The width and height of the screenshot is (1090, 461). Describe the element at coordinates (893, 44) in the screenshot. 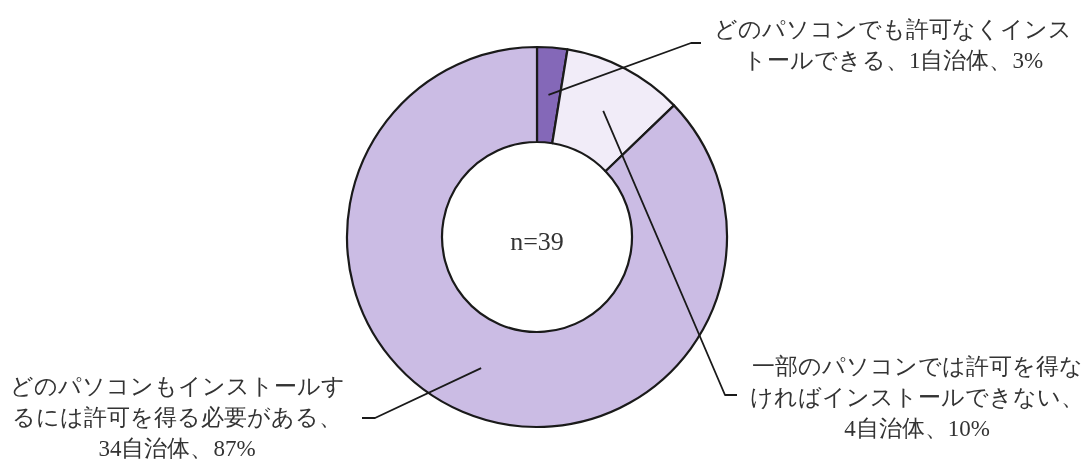

I see `slice-label: どのパソコンでも許可なくインストールできる、1自治体、3%` at that location.